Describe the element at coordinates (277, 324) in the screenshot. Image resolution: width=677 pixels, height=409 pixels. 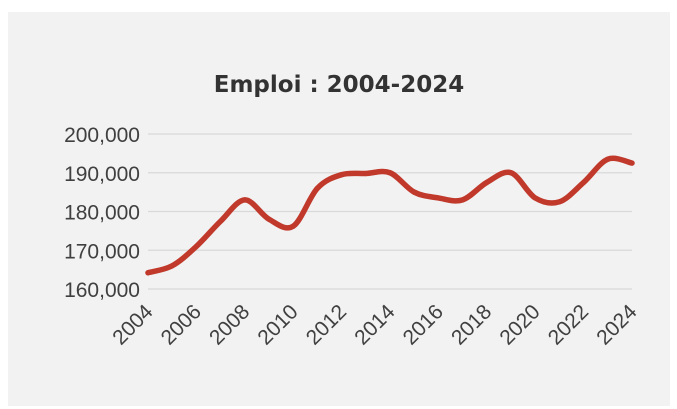
I see `x-tick-label: 2010` at that location.